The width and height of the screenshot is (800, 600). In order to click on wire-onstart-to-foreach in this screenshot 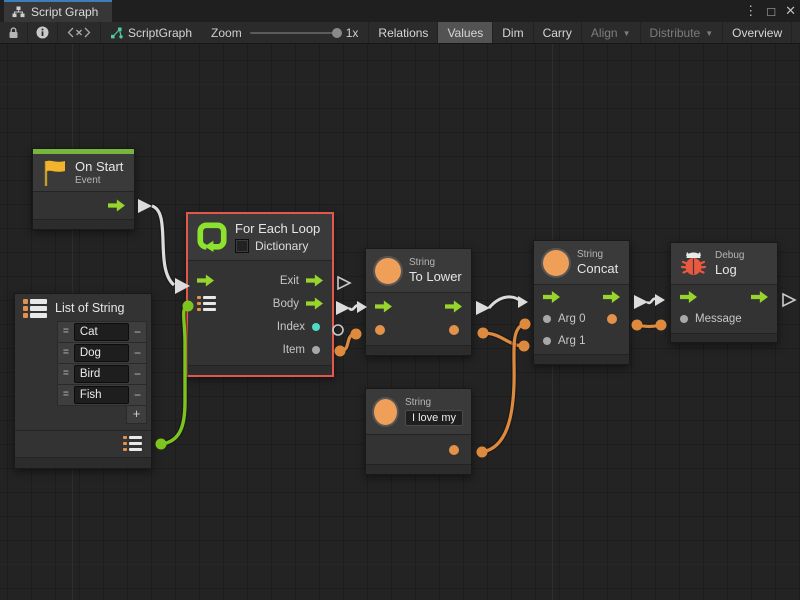, I will do `click(164, 246)`.